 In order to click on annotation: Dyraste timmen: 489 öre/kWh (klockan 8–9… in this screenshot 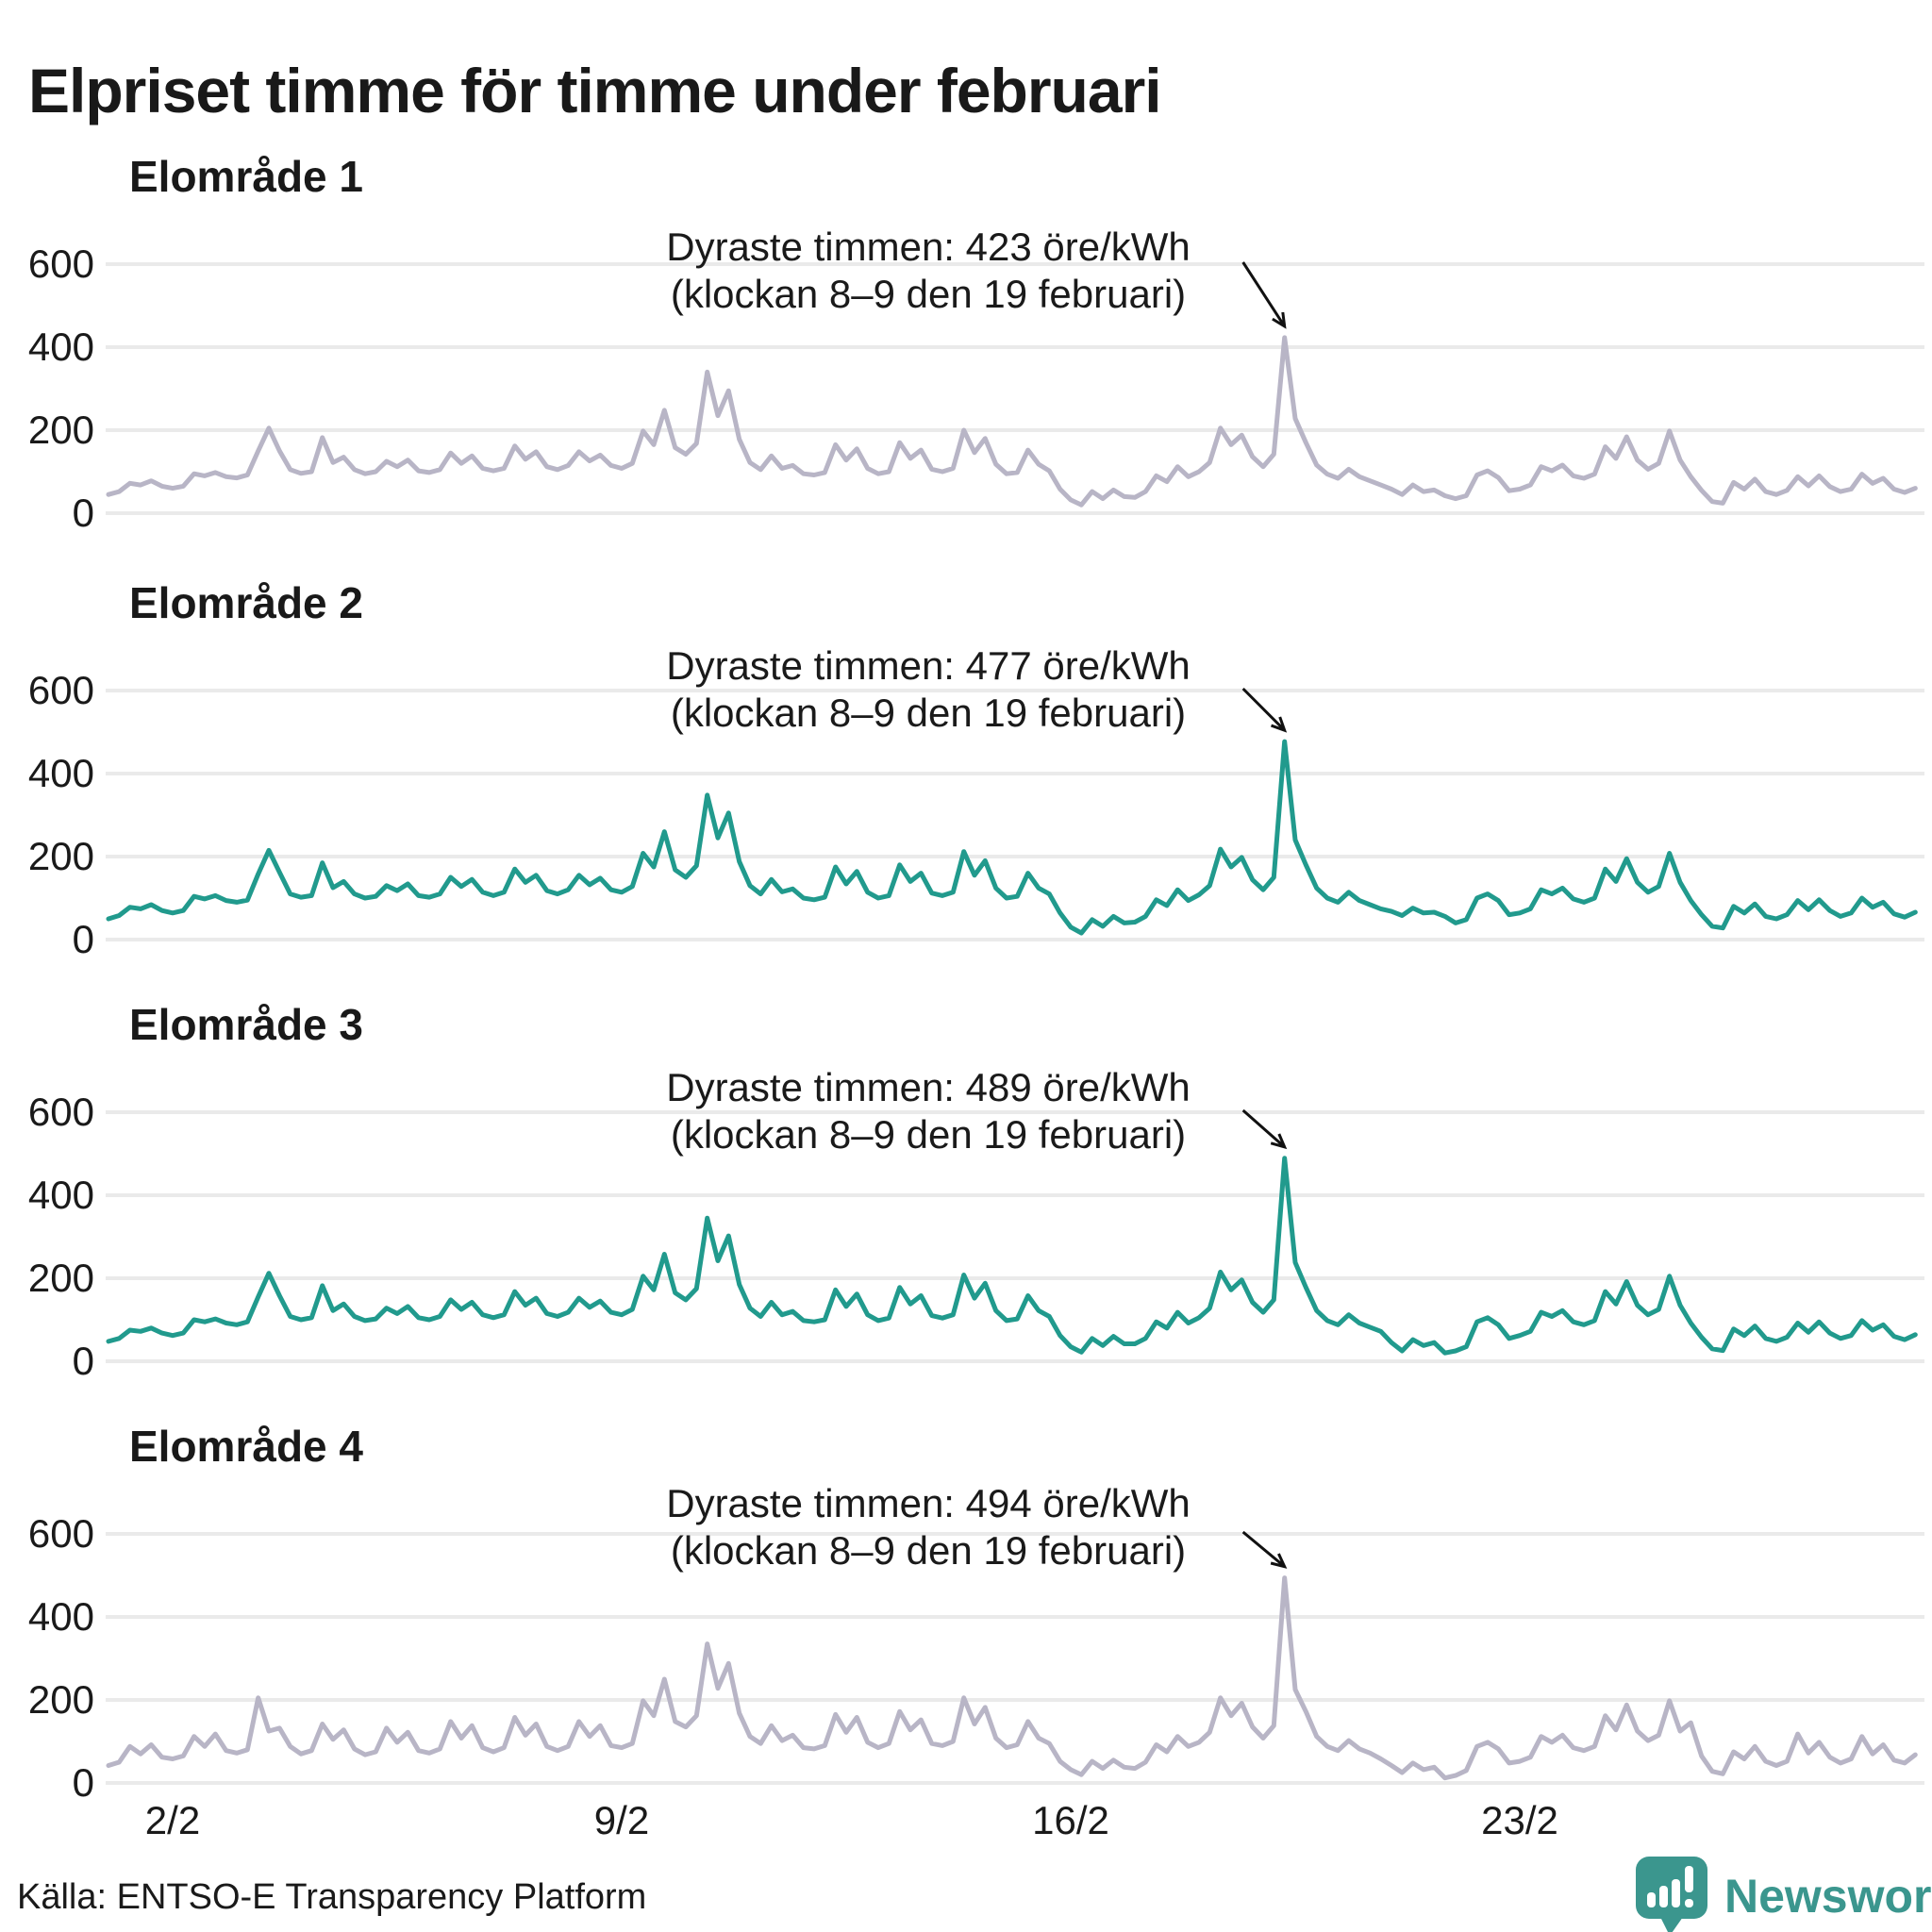, I will do `click(977, 1111)`.